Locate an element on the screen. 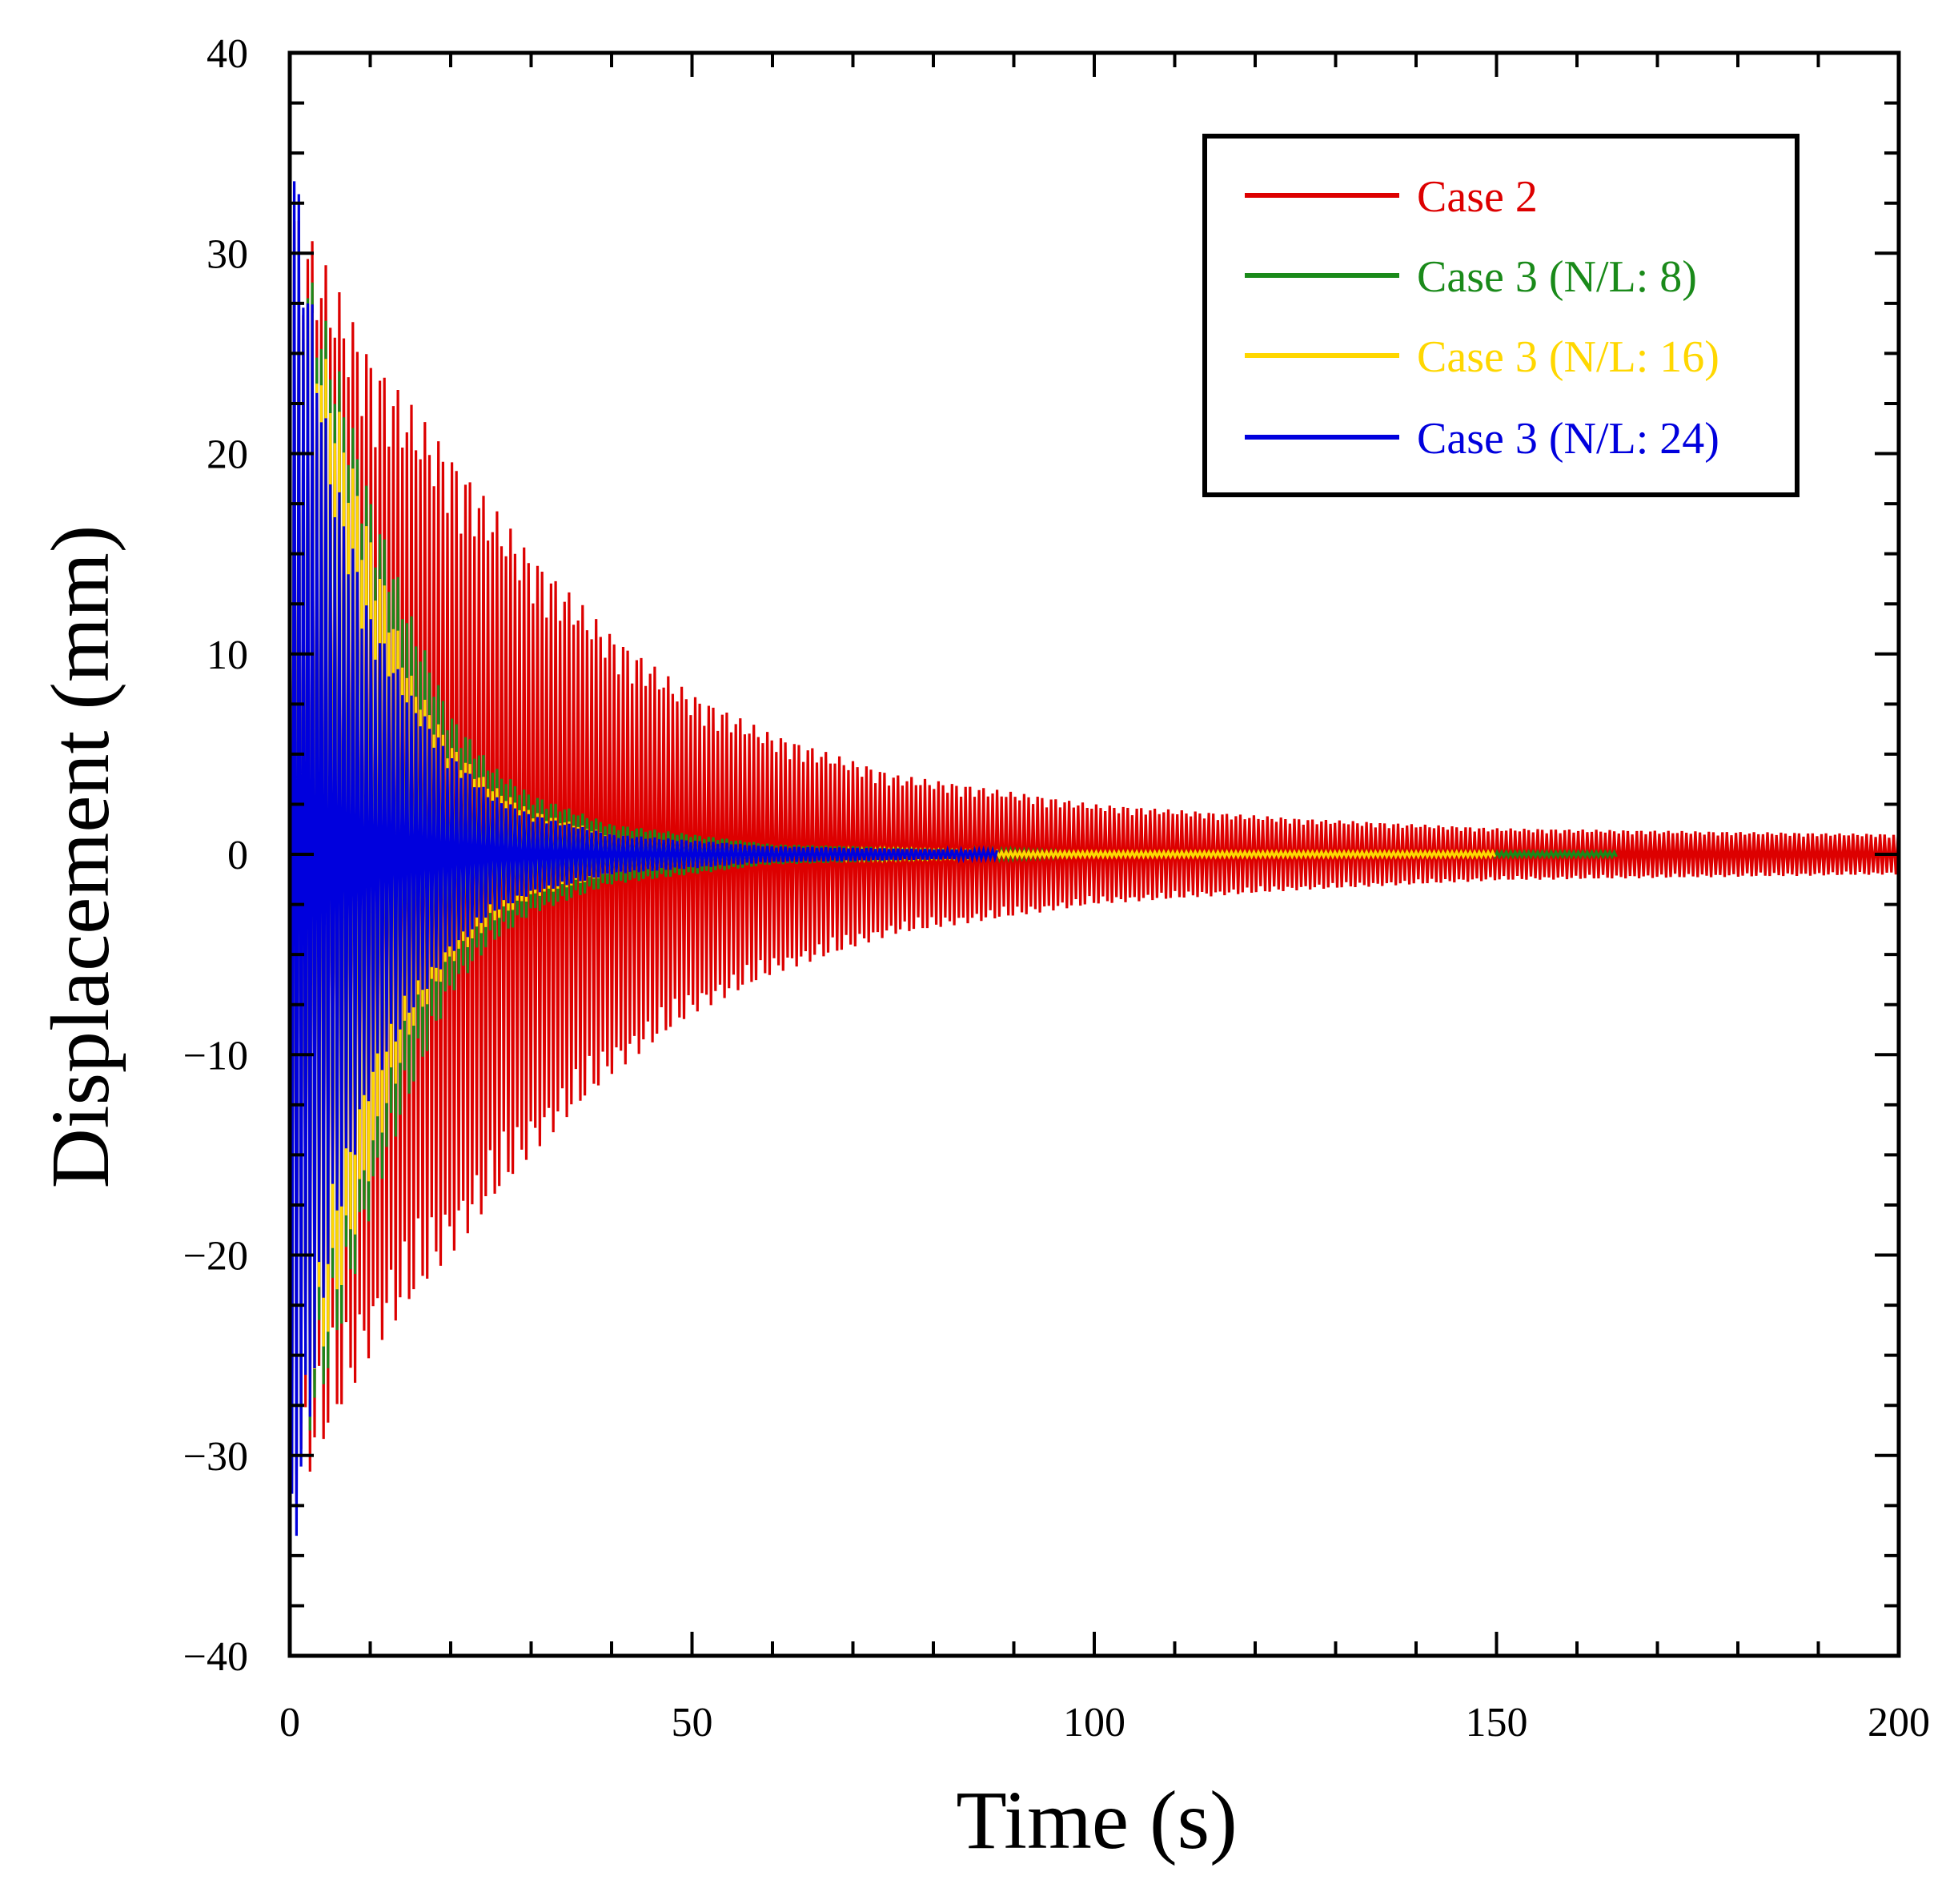 Image resolution: width=1958 pixels, height=1904 pixels. y-tick-label: −40 is located at coordinates (215, 1657).